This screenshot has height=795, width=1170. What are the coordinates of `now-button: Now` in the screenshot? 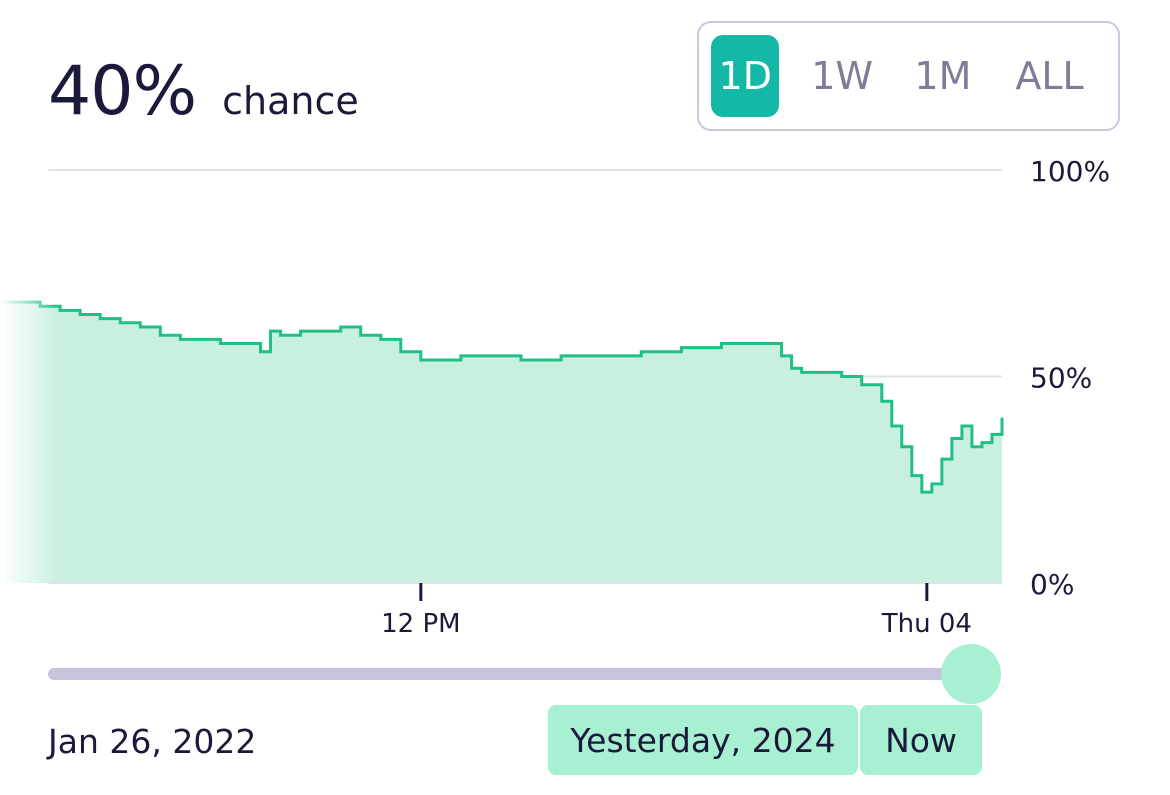 It's located at (921, 740).